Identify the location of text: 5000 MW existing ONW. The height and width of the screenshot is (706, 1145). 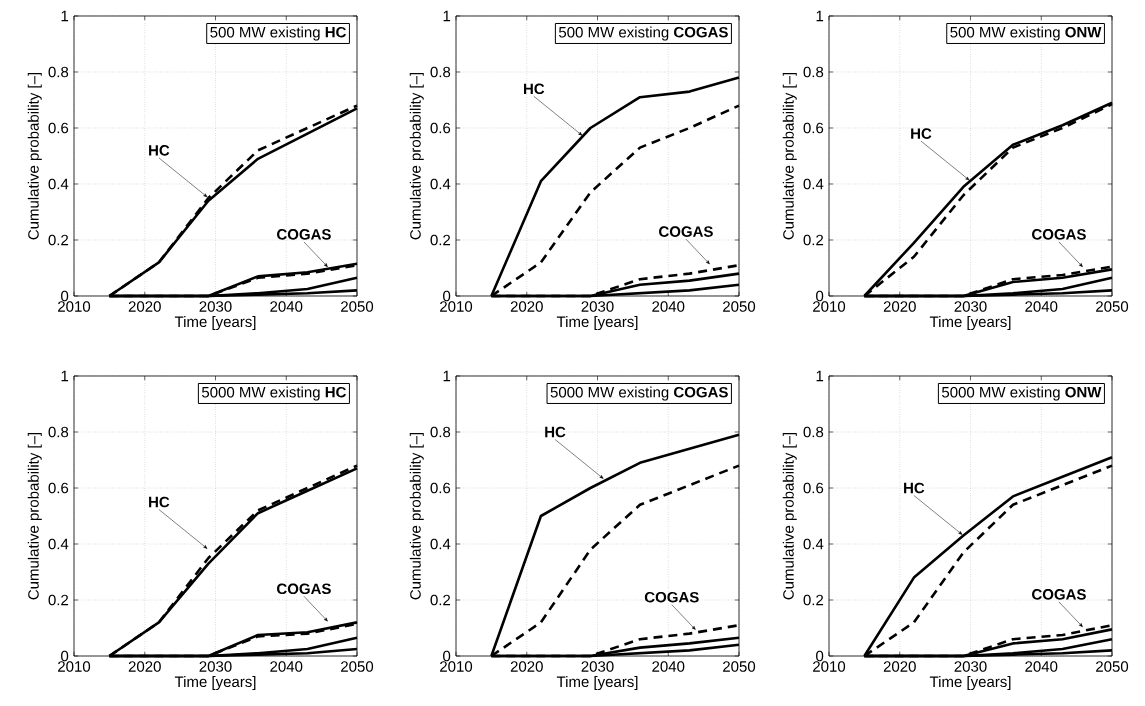
(1021, 393).